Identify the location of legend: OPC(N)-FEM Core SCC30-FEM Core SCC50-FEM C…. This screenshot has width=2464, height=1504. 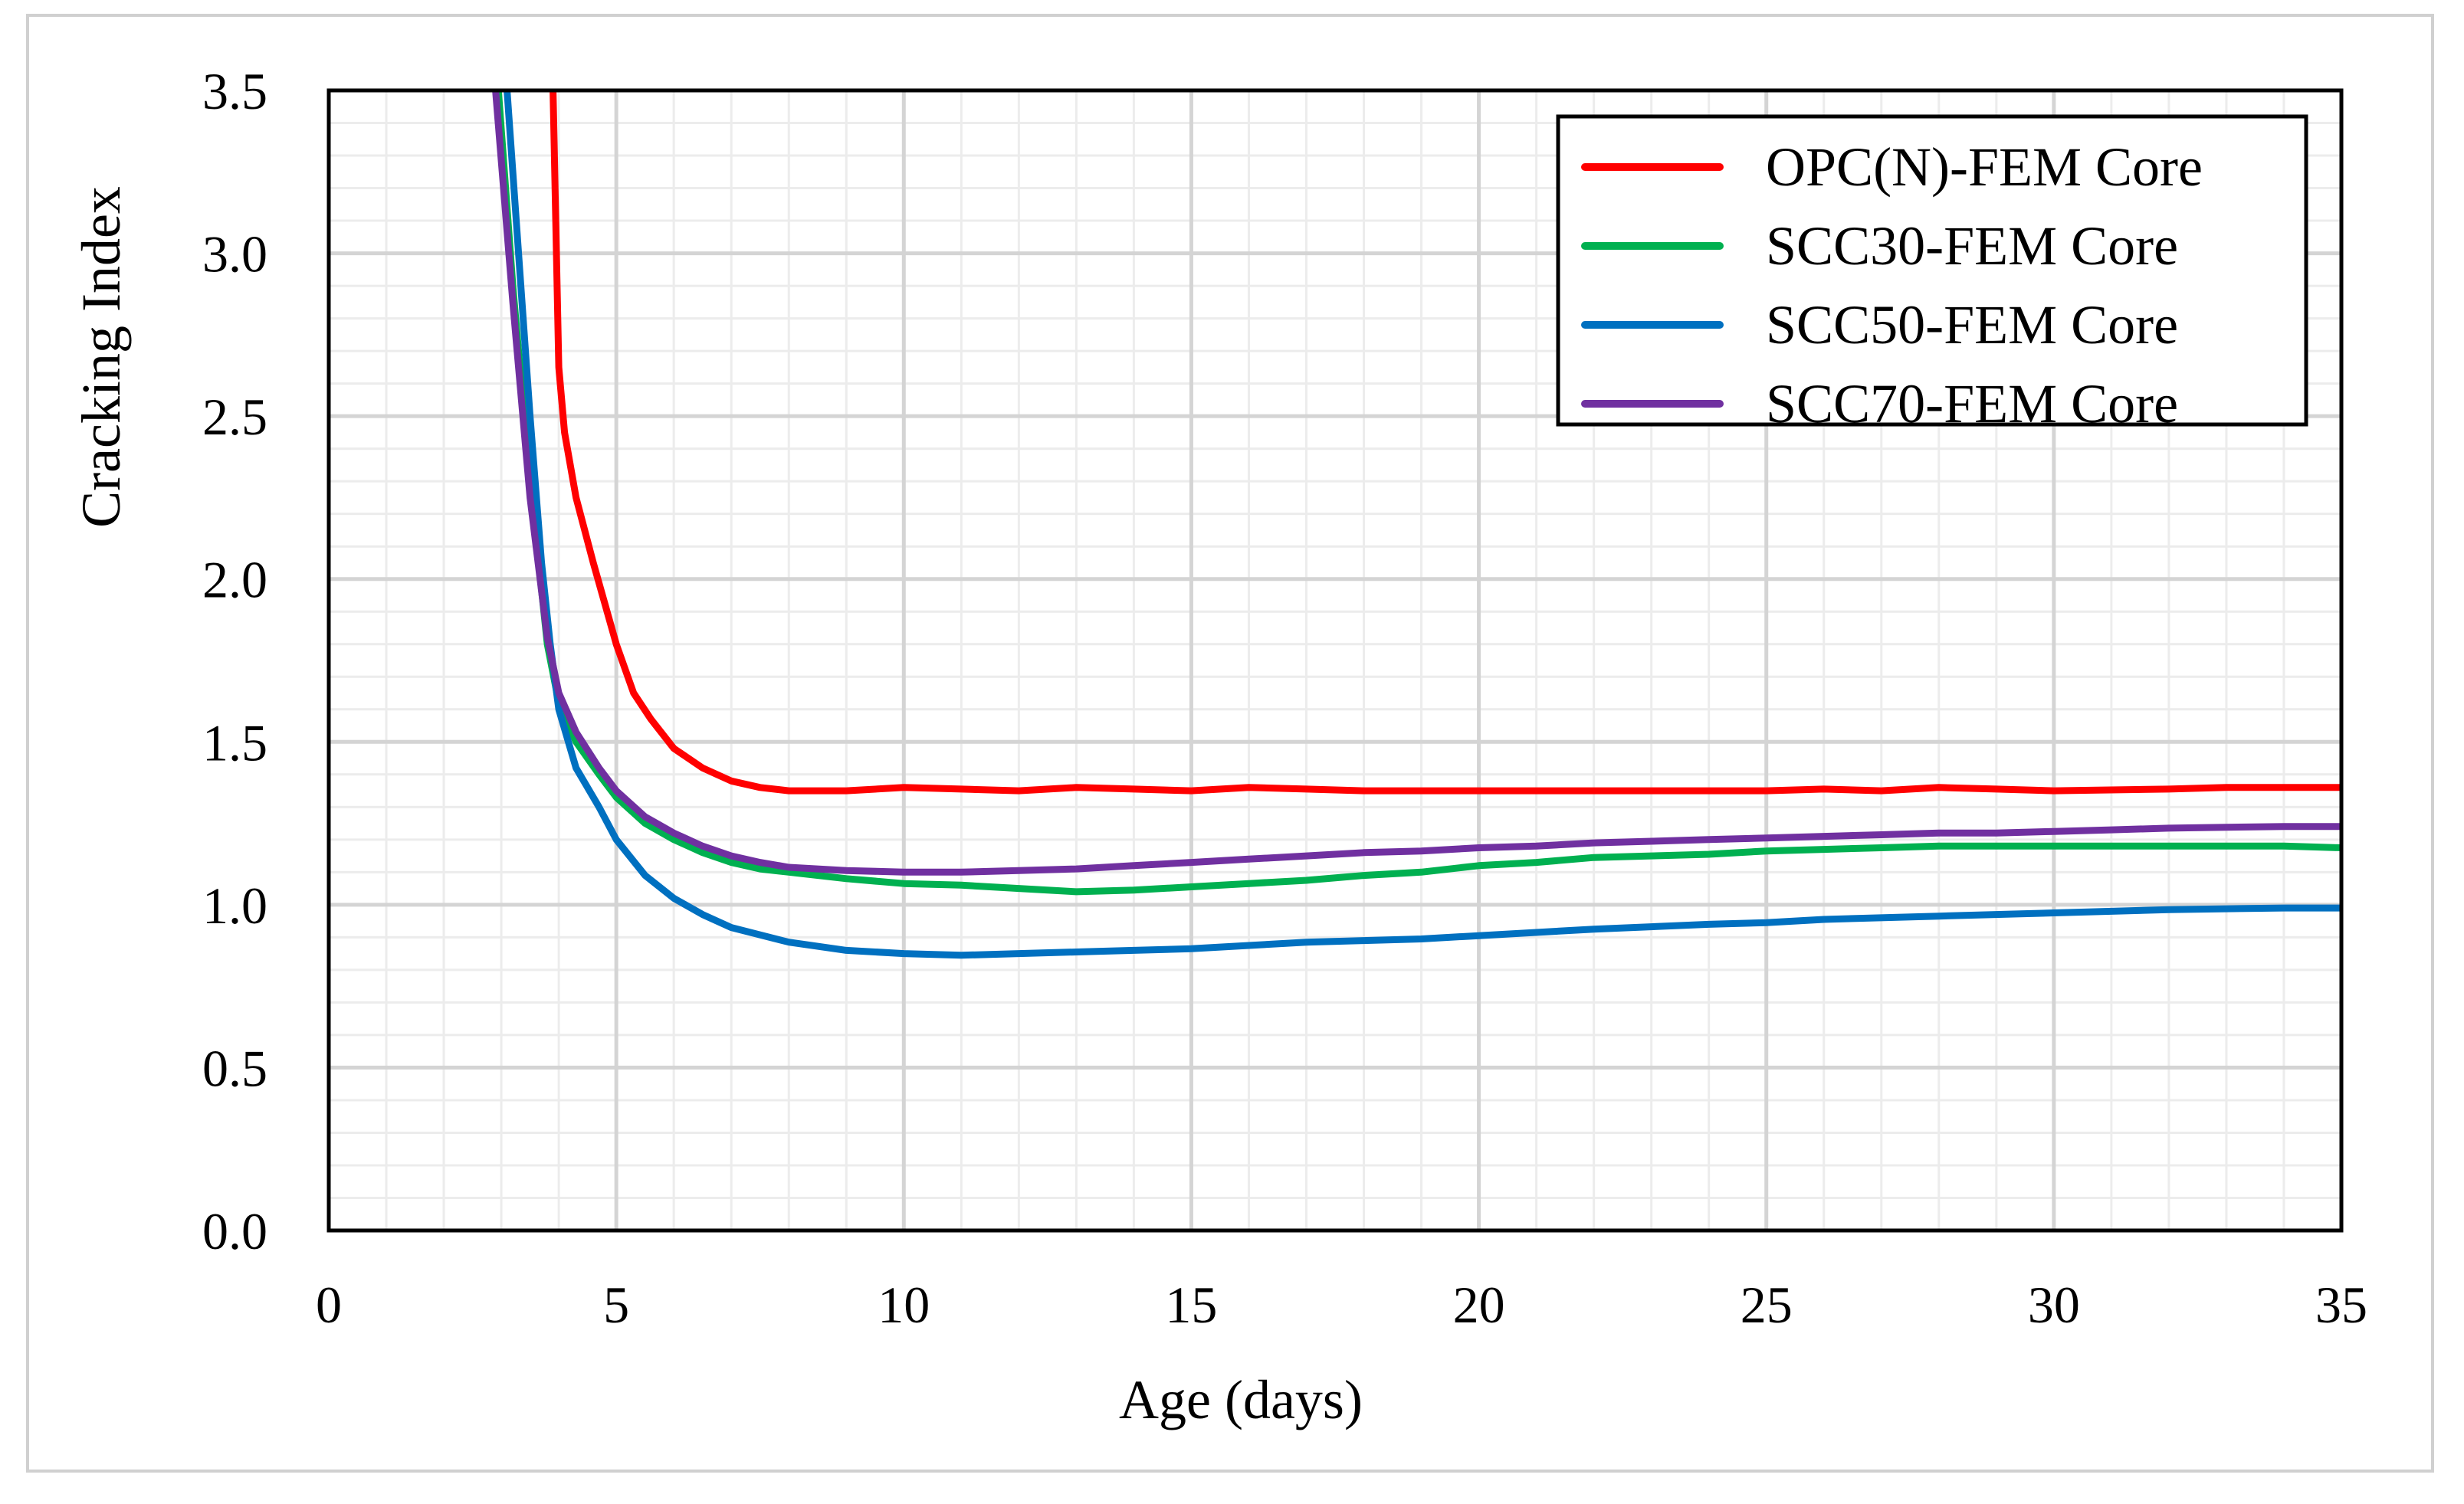
(1932, 274).